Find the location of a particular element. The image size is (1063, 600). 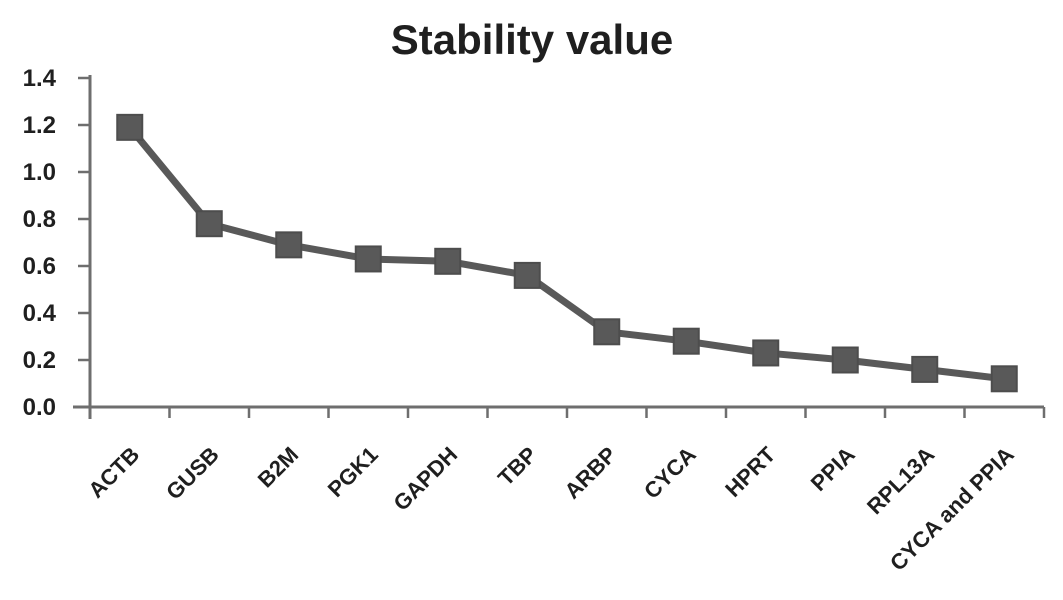

chart-title: Stability value is located at coordinates (532, 39).